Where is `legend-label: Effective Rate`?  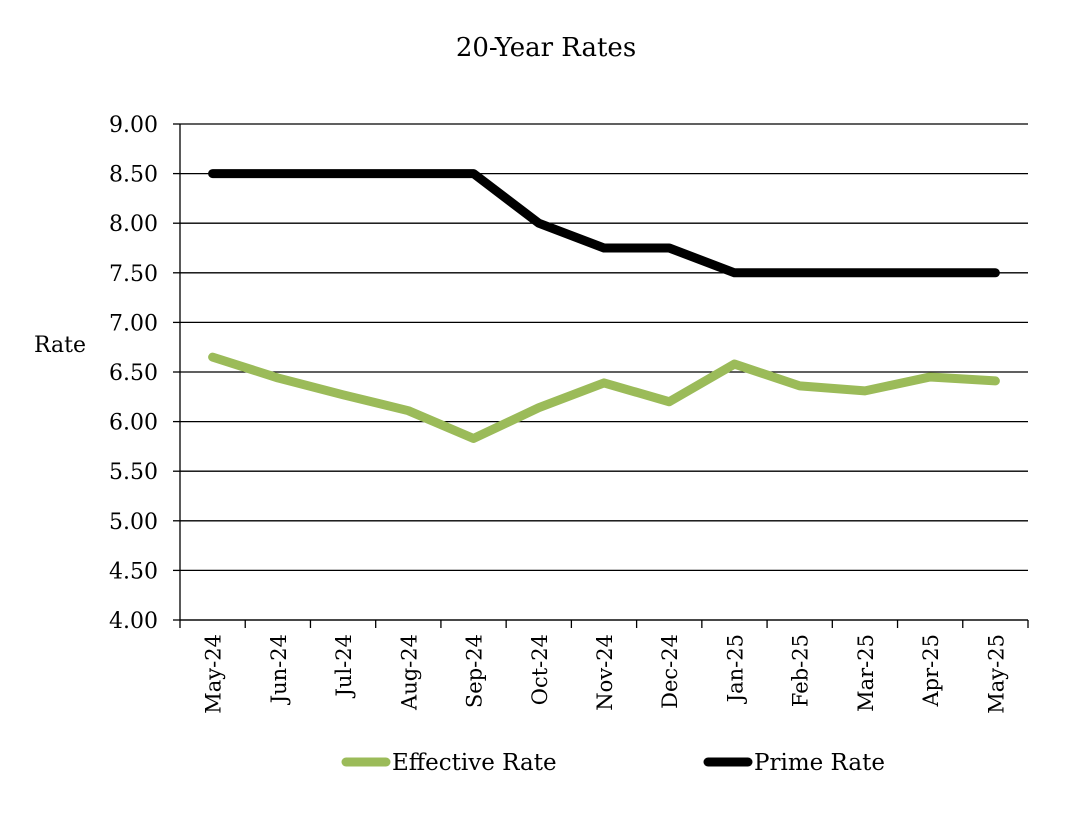 legend-label: Effective Rate is located at coordinates (474, 763).